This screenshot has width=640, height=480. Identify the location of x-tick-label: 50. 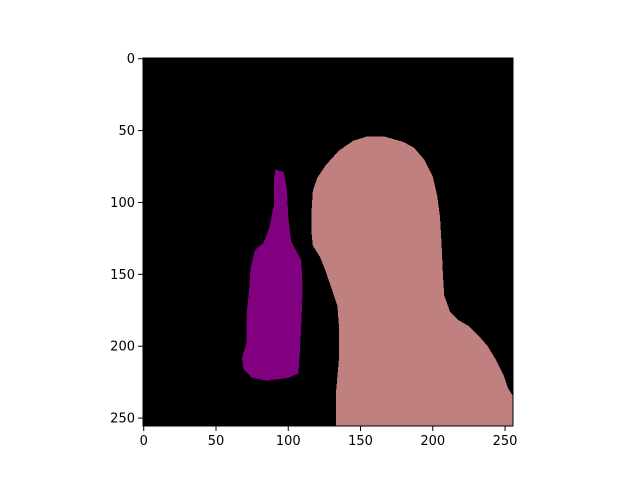
(216, 441).